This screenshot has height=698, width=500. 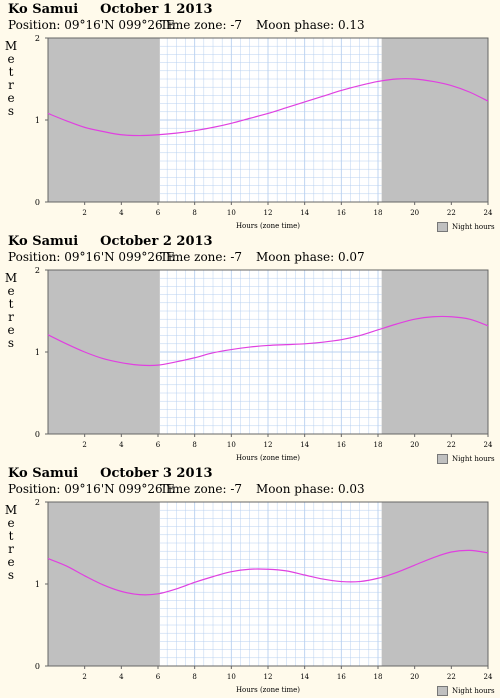 What do you see at coordinates (156, 241) in the screenshot?
I see `chart-date: October 2 2013` at bounding box center [156, 241].